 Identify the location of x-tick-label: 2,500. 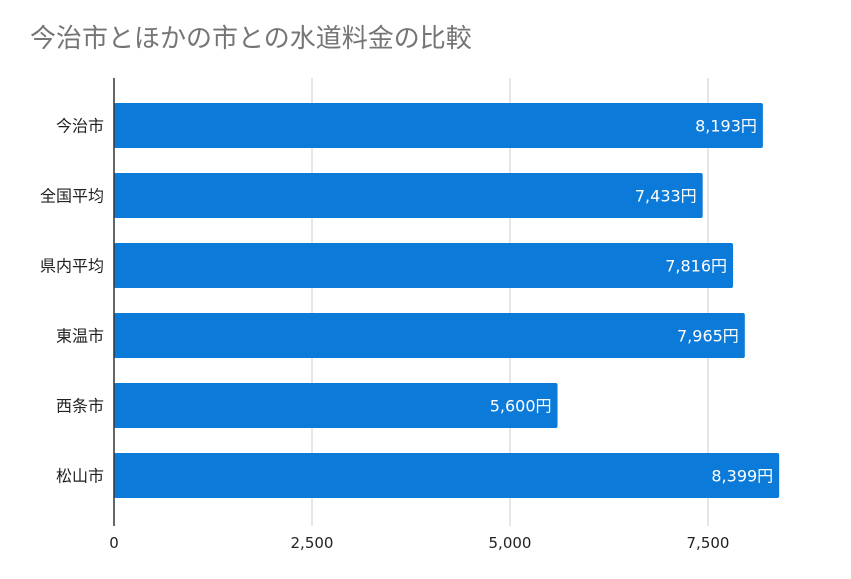
(312, 543).